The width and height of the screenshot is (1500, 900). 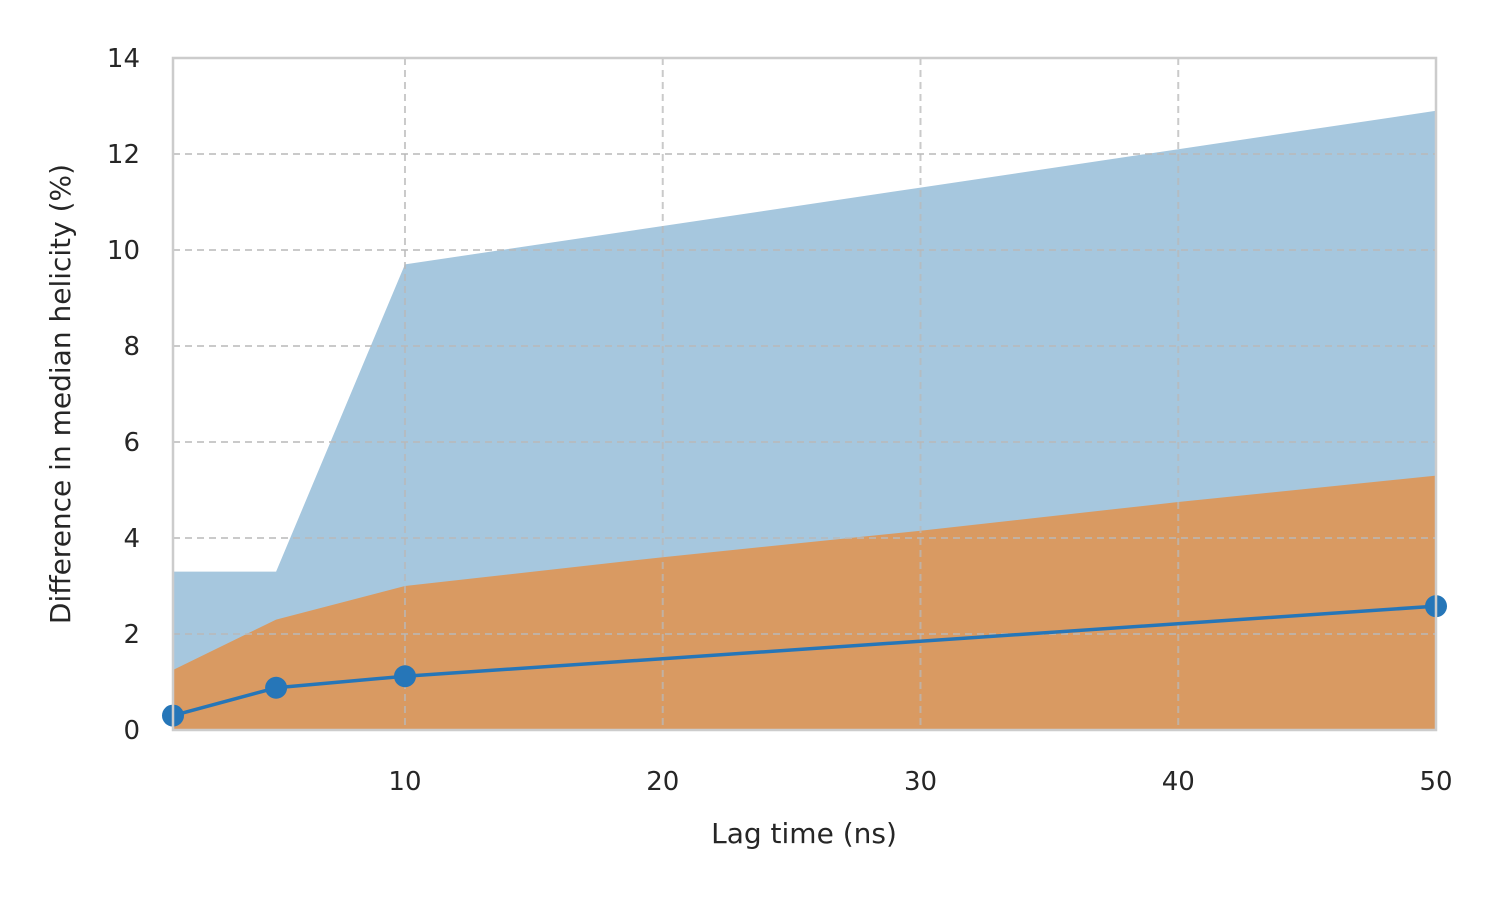 I want to click on x-axis-title: Lag time (ns), so click(x=804, y=833).